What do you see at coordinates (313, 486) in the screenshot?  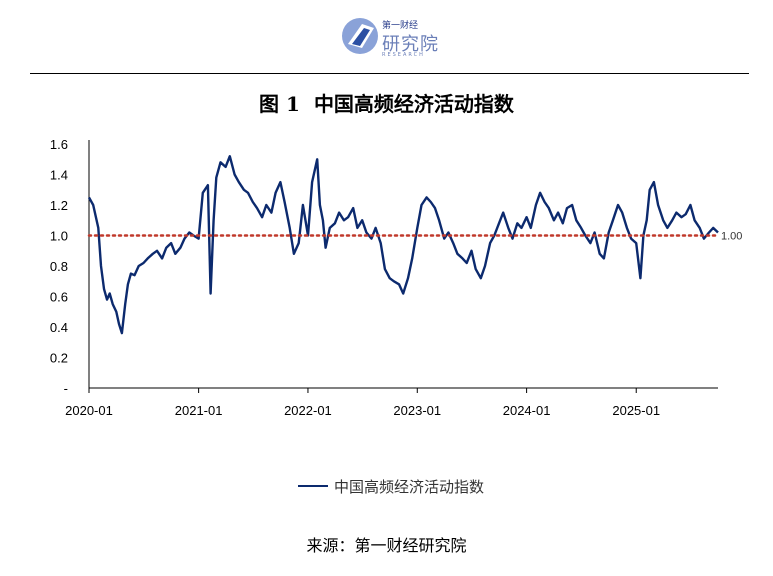 I see `legend-swatch` at bounding box center [313, 486].